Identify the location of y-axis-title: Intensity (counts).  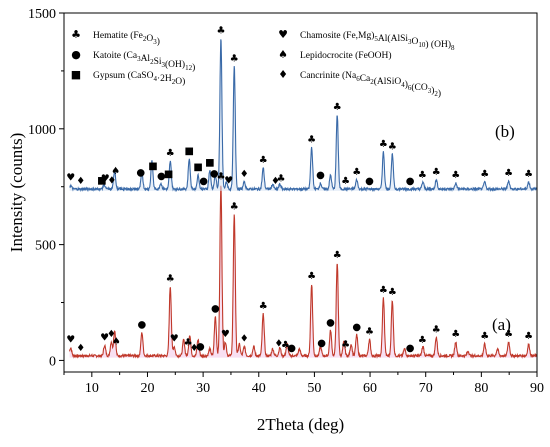
(16, 192).